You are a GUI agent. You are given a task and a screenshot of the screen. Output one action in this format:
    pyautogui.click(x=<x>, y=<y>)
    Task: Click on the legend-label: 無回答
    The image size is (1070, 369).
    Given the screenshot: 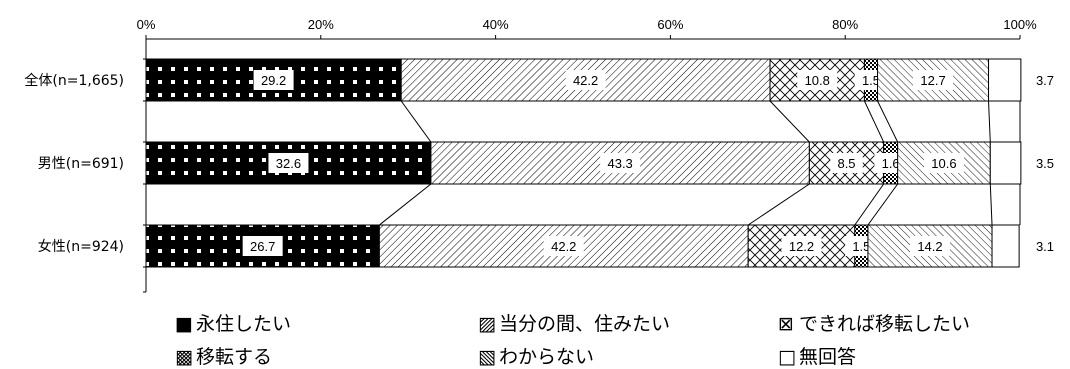 What is the action you would take?
    pyautogui.click(x=827, y=357)
    